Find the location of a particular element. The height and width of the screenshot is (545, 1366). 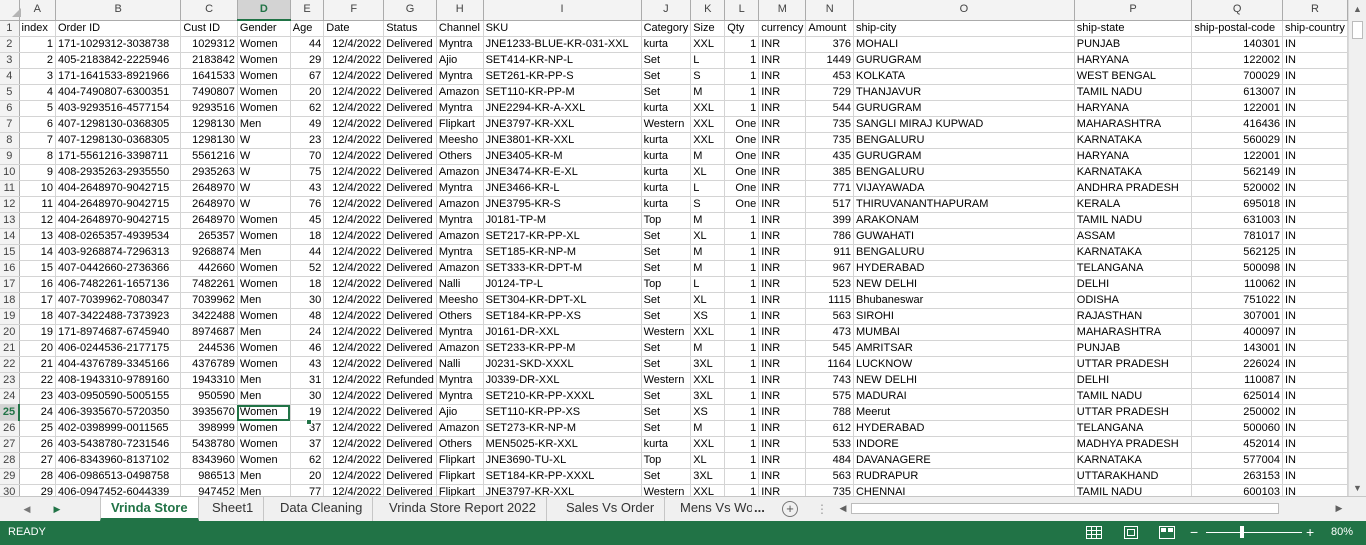

cell: INDORE is located at coordinates (964, 444).